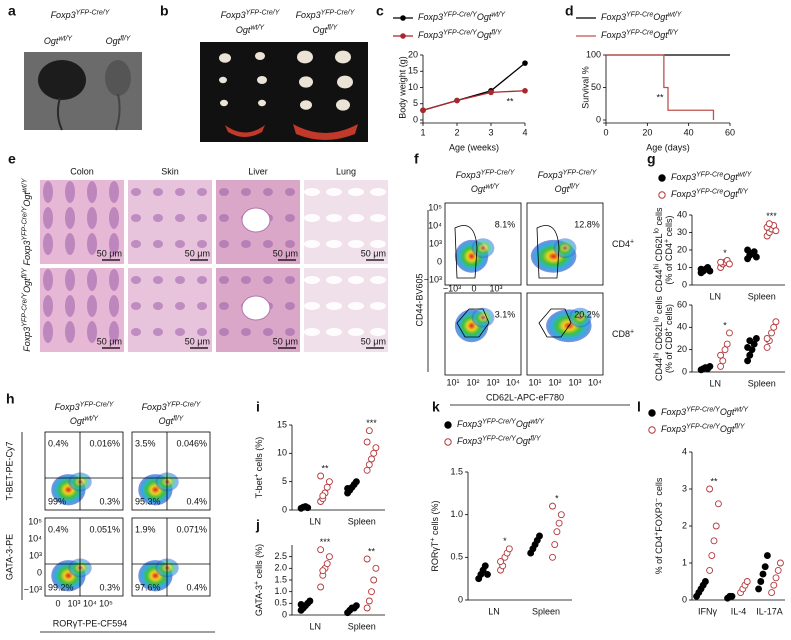 The width and height of the screenshot is (791, 640). What do you see at coordinates (61, 587) in the screenshot?
I see `quadrant-percentage: 99.2%` at bounding box center [61, 587].